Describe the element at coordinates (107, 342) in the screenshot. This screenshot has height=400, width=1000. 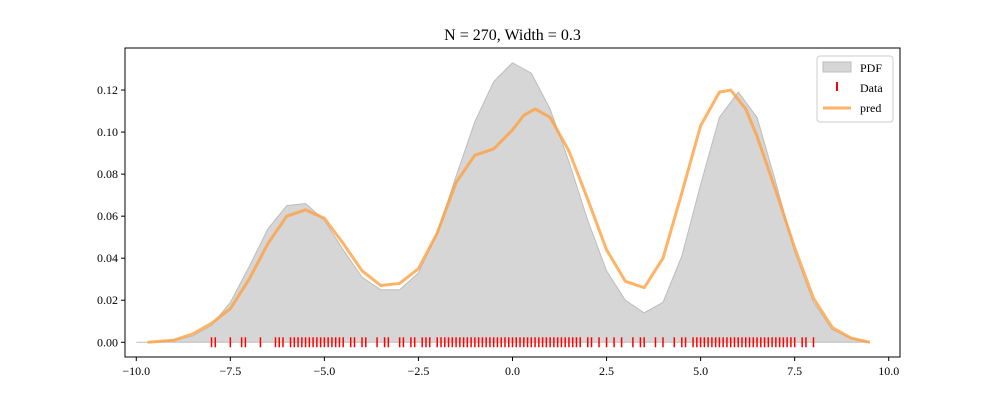
I see `y-tick-label: 0.00` at that location.